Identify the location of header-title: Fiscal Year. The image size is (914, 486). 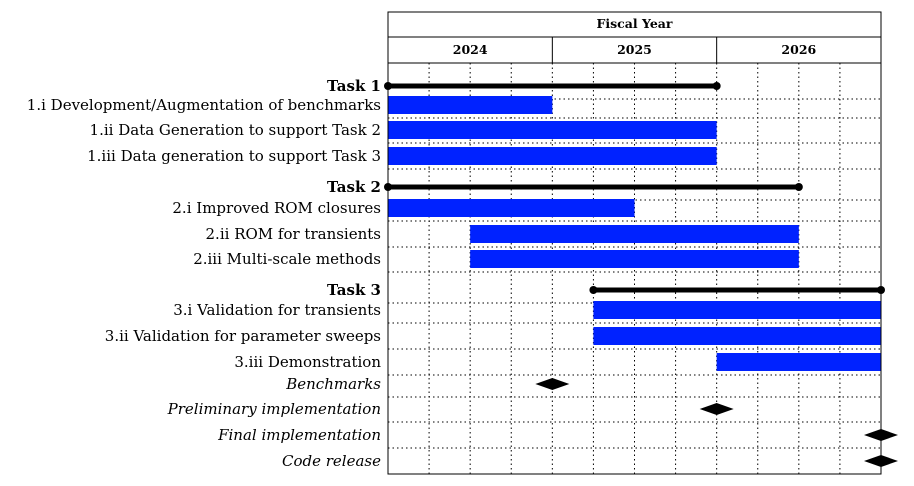
(635, 23).